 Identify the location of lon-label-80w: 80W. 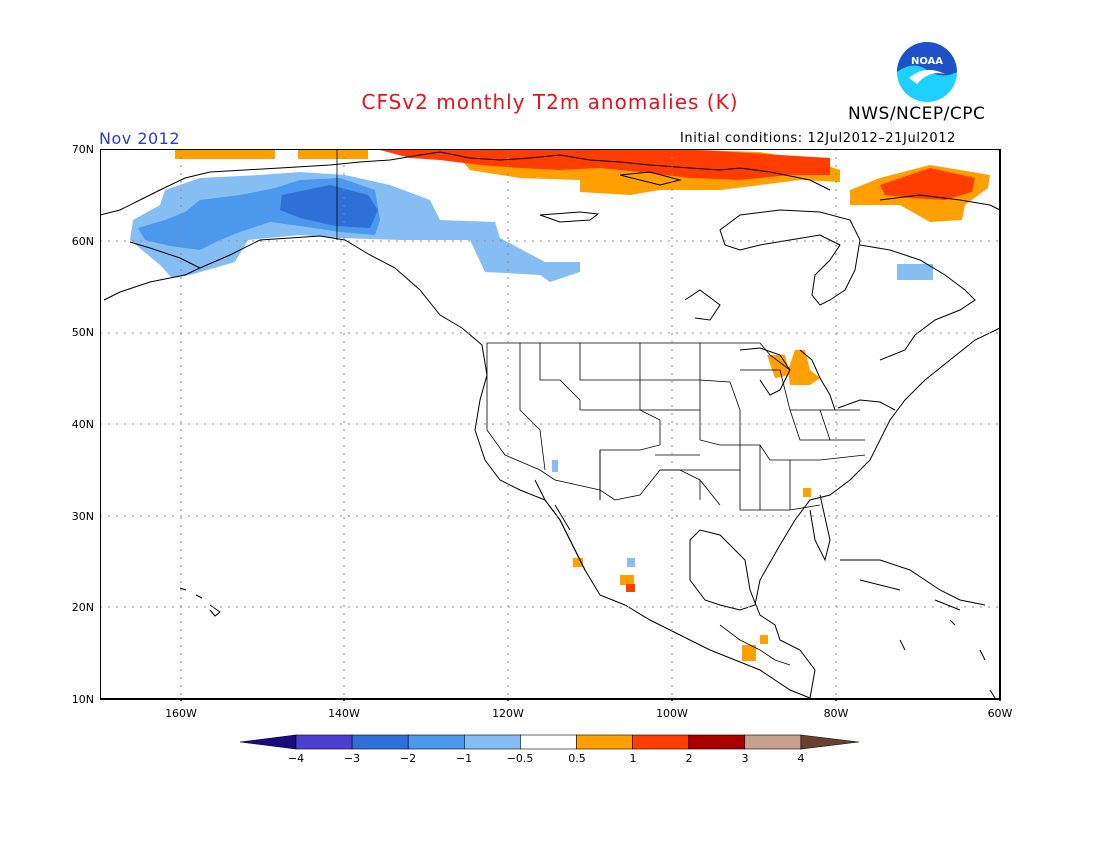
(836, 713).